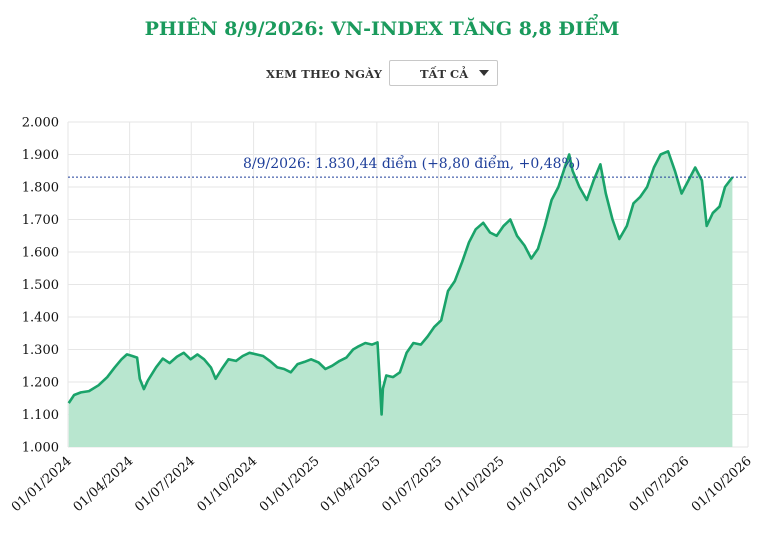  Describe the element at coordinates (165, 484) in the screenshot. I see `x-tick-label: 01/07/2024` at that location.